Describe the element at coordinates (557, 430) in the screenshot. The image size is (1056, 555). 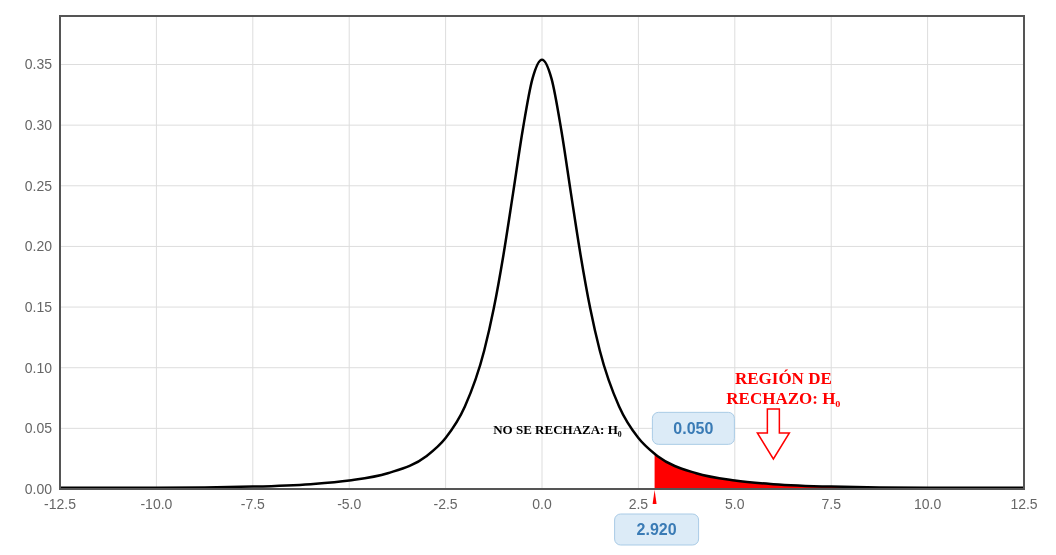
I see `annotation: NO SE RECHAZA: H₀` at that location.